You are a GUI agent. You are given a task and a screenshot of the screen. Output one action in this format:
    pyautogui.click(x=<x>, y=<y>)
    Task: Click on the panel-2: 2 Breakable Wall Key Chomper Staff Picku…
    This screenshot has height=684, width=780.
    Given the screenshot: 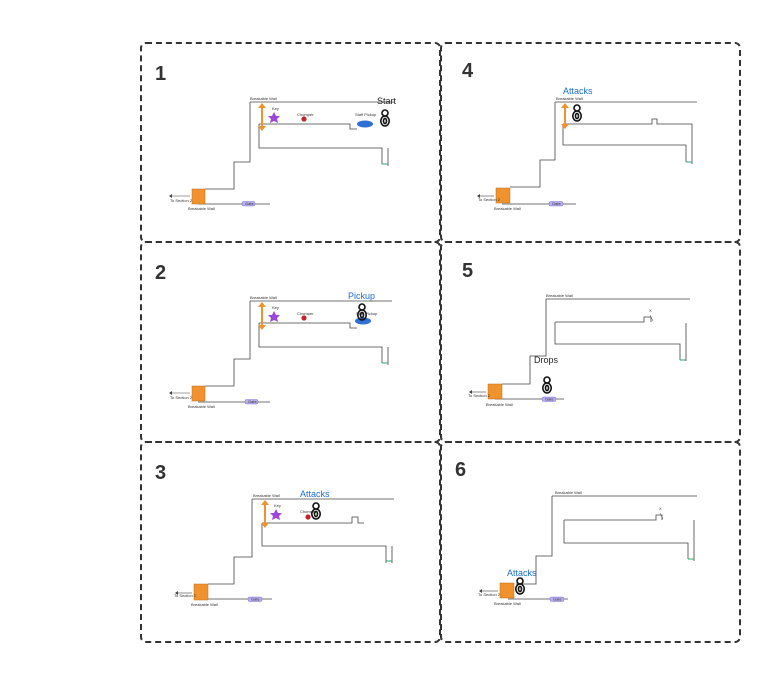 What is the action you would take?
    pyautogui.click(x=290, y=342)
    